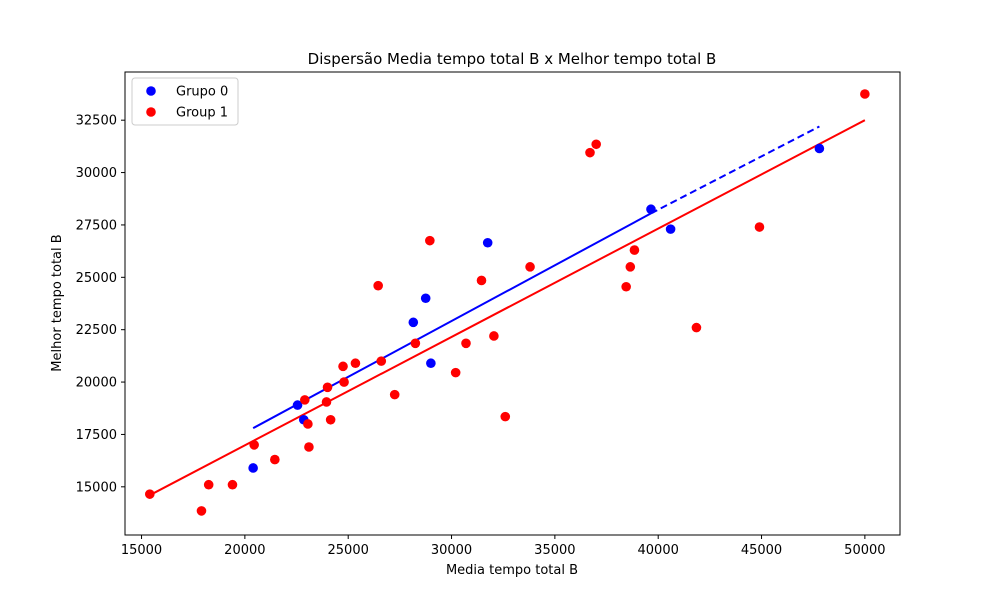 This screenshot has width=1000, height=600. I want to click on y-tick-label: 15000, so click(96, 487).